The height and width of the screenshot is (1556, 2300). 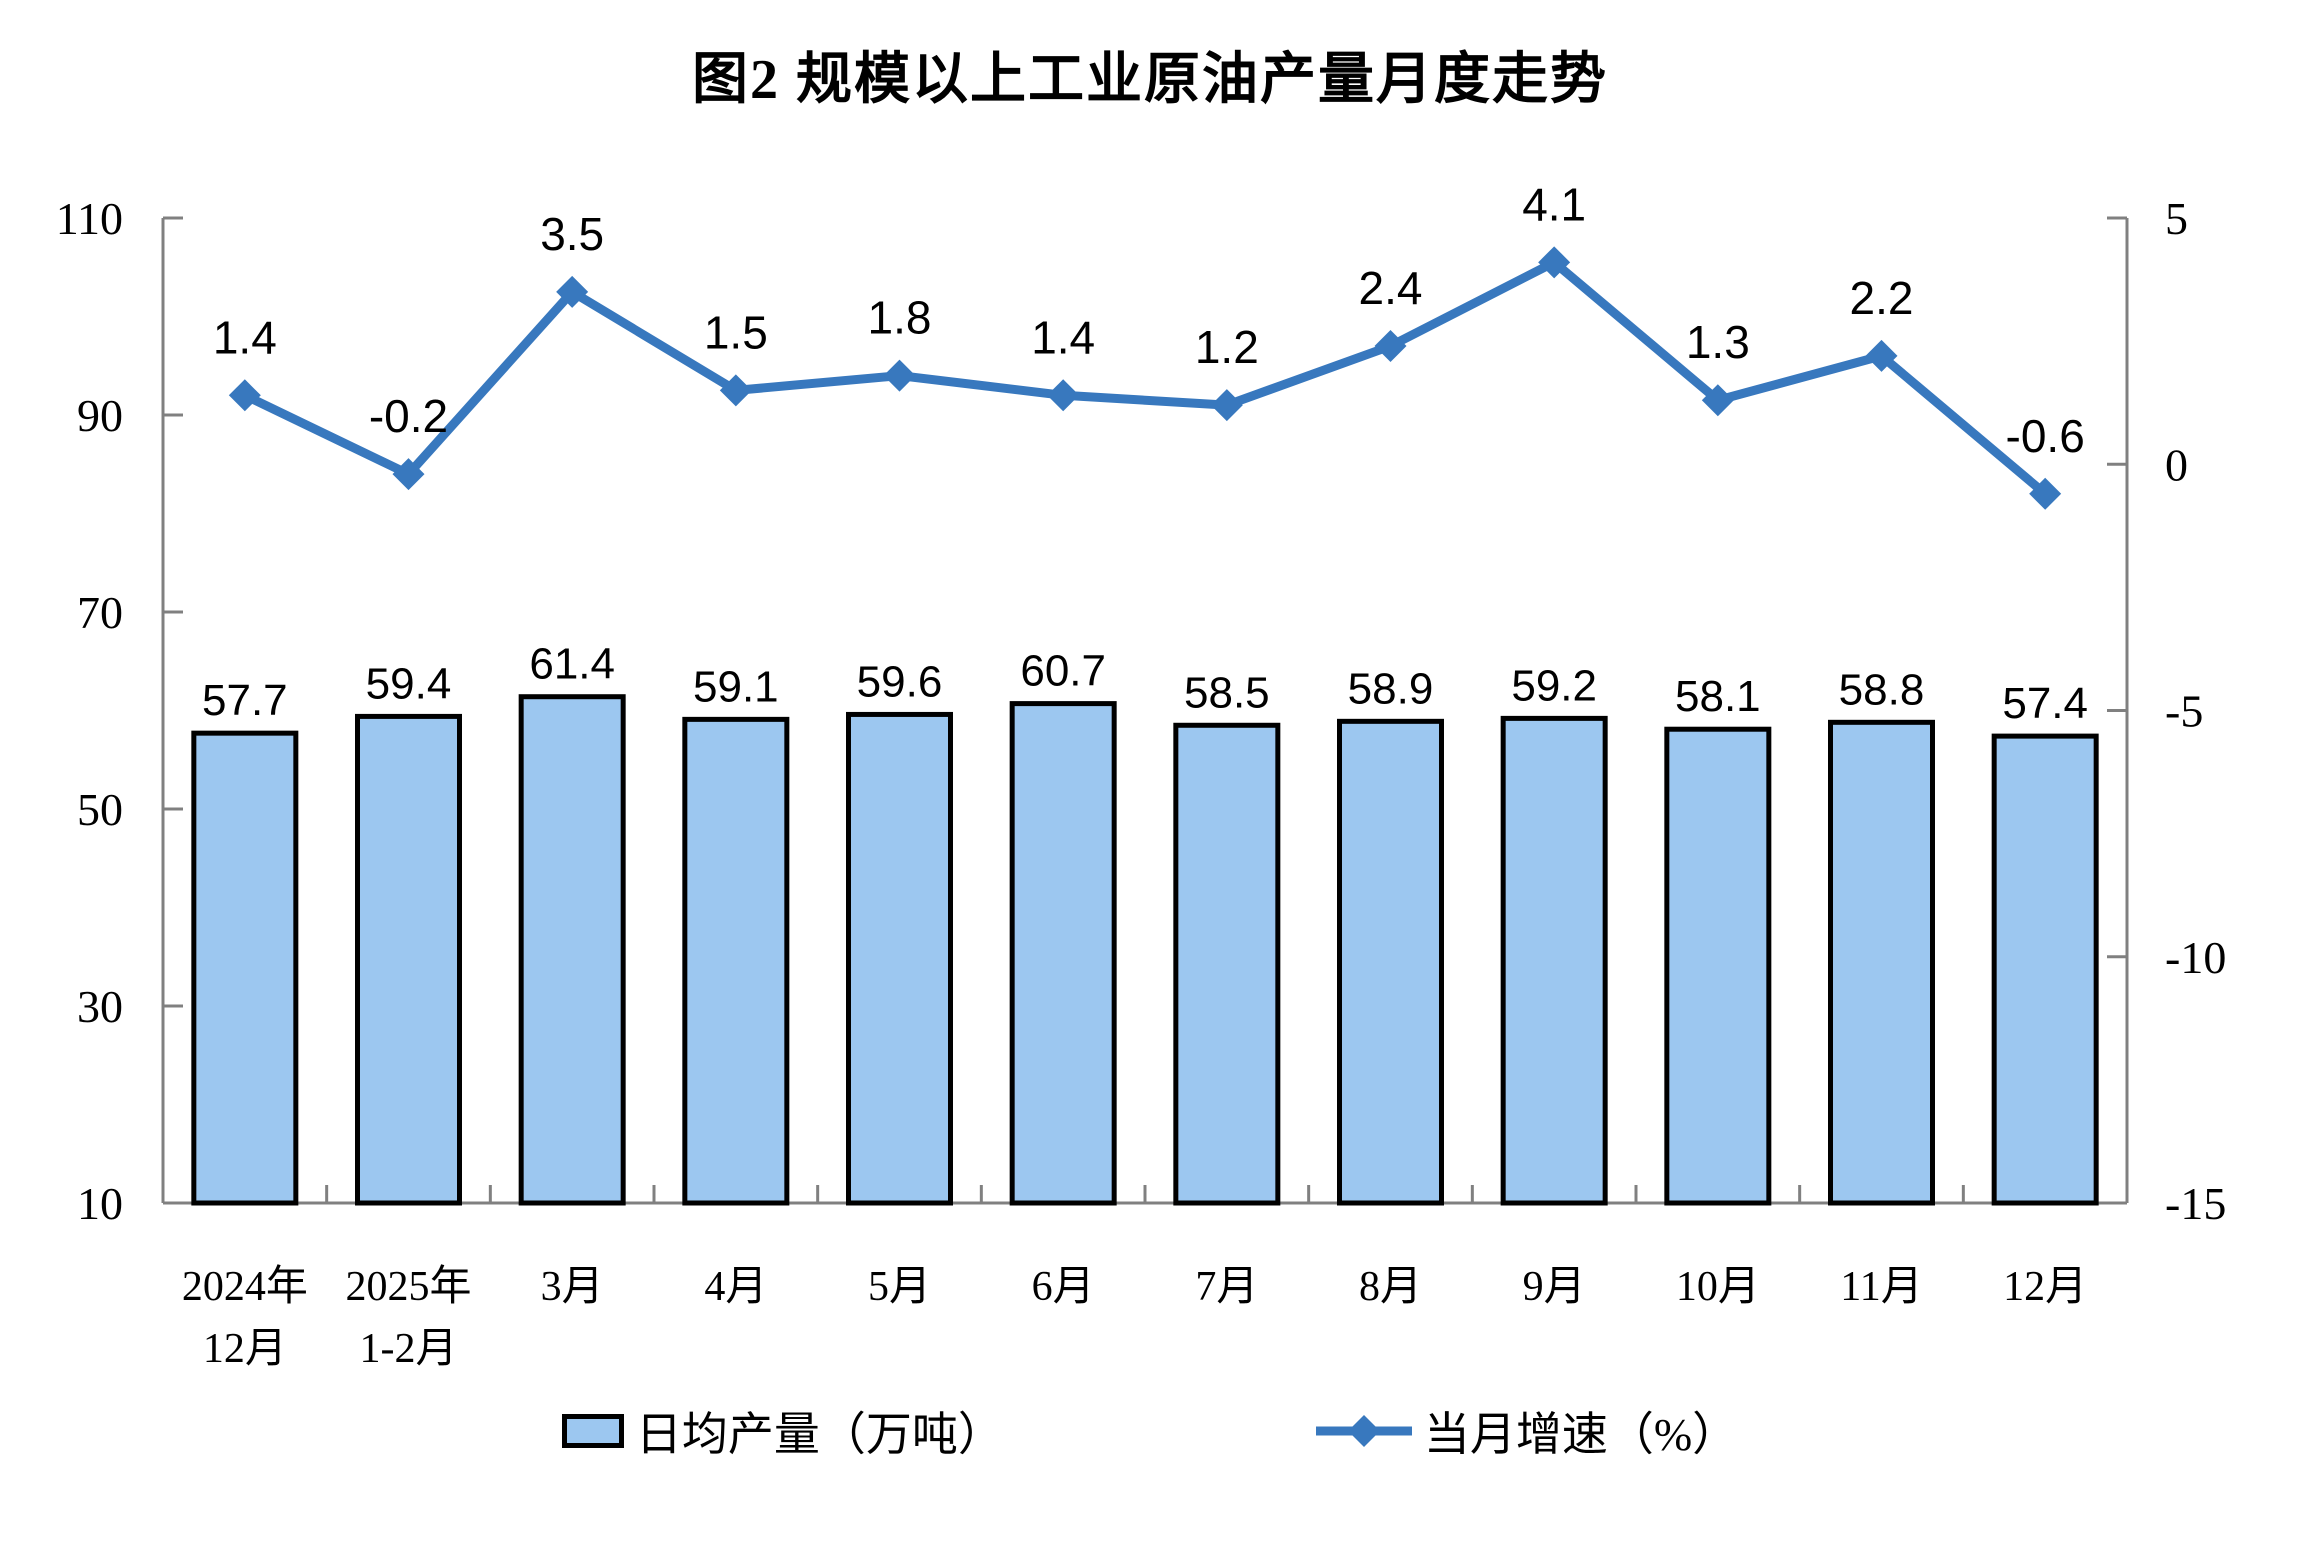 What do you see at coordinates (2184, 711) in the screenshot?
I see `right-axis-tick-label: -5` at bounding box center [2184, 711].